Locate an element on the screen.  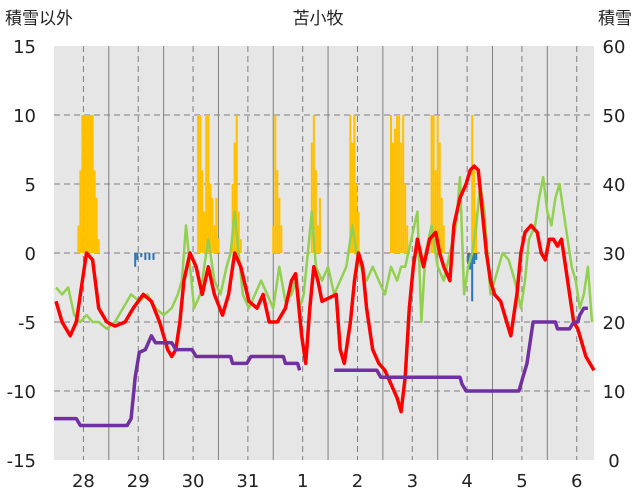
left-tick-label: 10 is located at coordinates (24, 116).